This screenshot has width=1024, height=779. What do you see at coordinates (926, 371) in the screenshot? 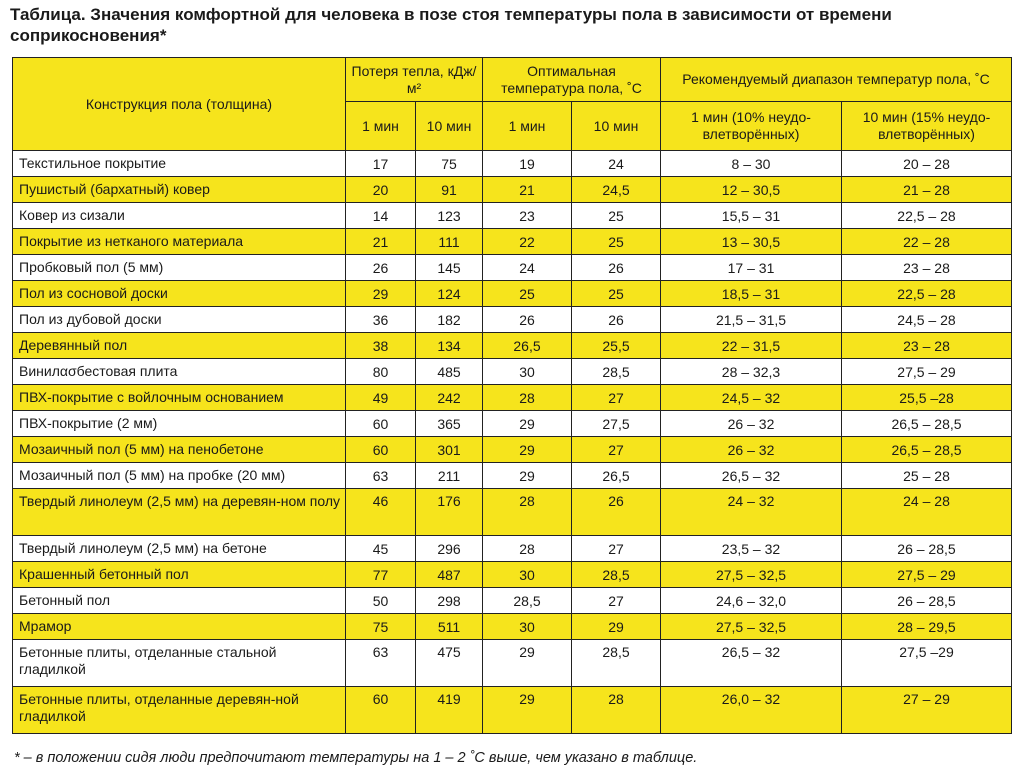
I see `row-value: 27,5 – 29` at bounding box center [926, 371].